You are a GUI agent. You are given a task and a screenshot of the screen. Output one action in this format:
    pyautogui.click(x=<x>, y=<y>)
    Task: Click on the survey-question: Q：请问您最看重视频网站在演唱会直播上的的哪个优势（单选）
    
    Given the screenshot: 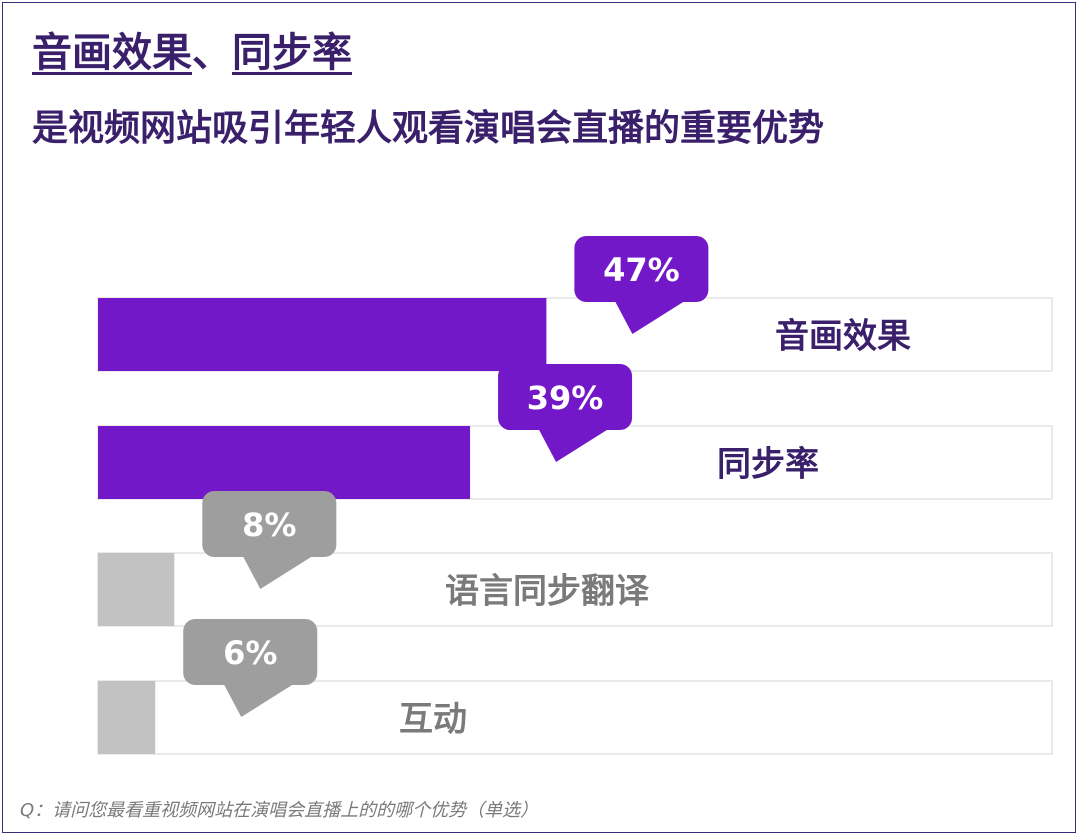 What is the action you would take?
    pyautogui.click(x=279, y=810)
    